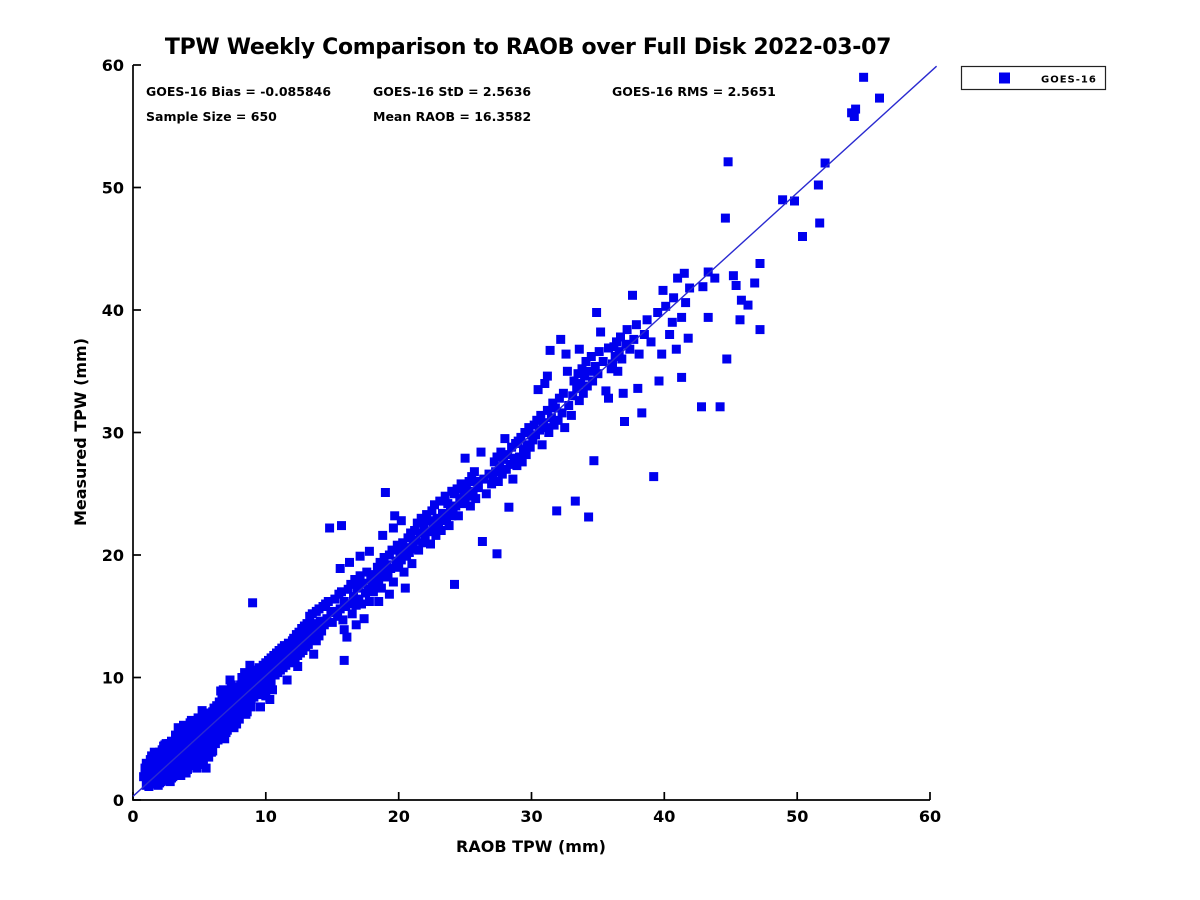 This screenshot has width=1200, height=900. What do you see at coordinates (1069, 80) in the screenshot?
I see `legend-label: GOES-16` at bounding box center [1069, 80].